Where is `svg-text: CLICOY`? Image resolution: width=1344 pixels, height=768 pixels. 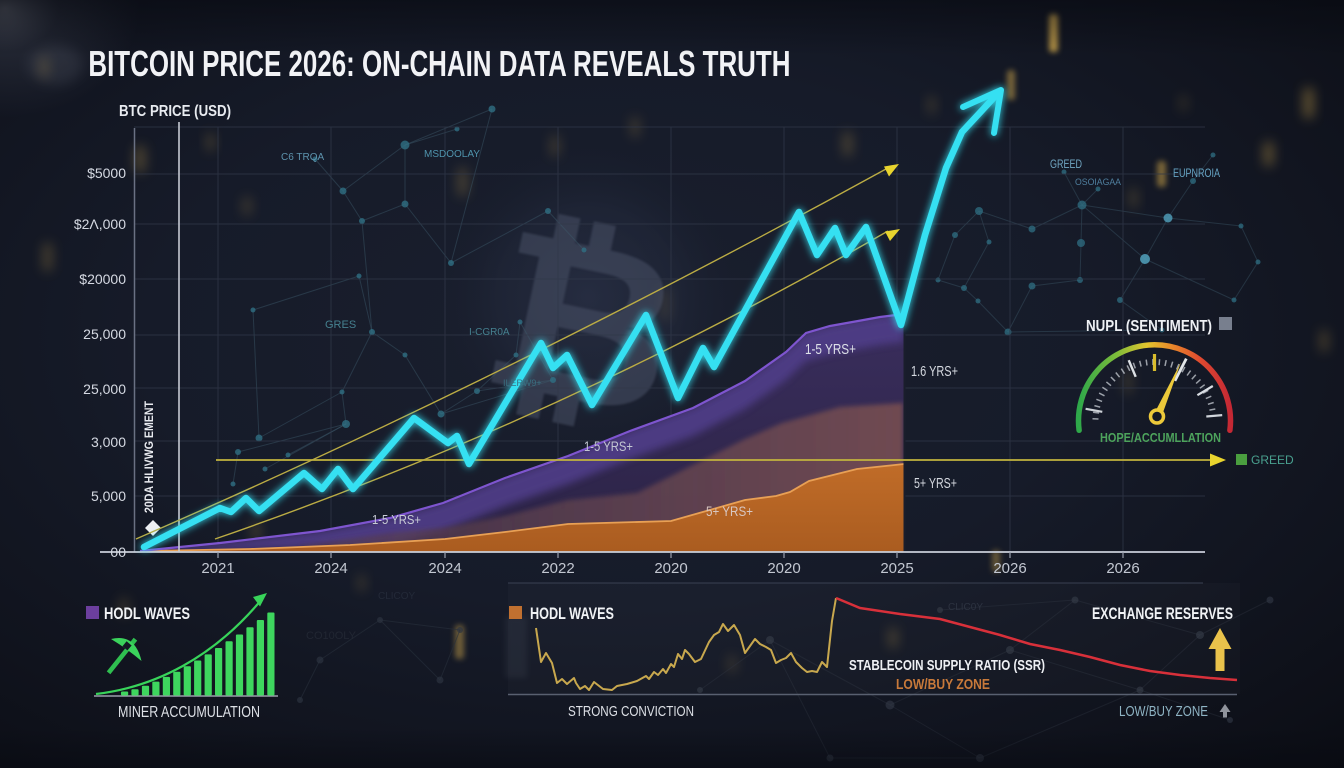 svg-text: CLICOY is located at coordinates (397, 596).